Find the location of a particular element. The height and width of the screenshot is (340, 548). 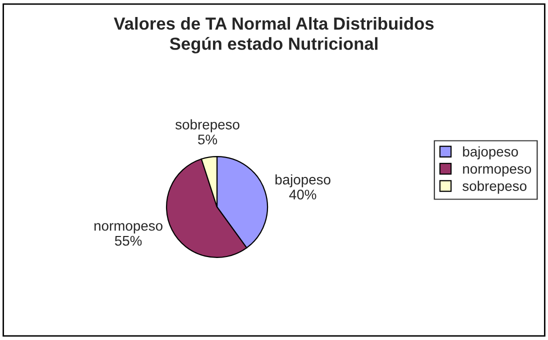

chart-title: Valores de TA Normal Alta Distribuidos Según estado Nutricional is located at coordinates (274, 35).